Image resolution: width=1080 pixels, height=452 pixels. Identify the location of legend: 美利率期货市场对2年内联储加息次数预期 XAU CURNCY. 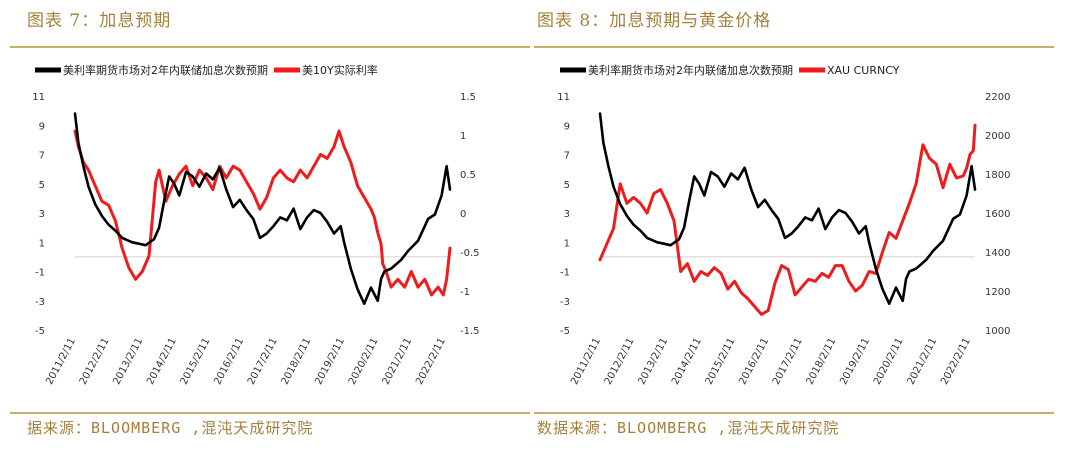
(730, 70).